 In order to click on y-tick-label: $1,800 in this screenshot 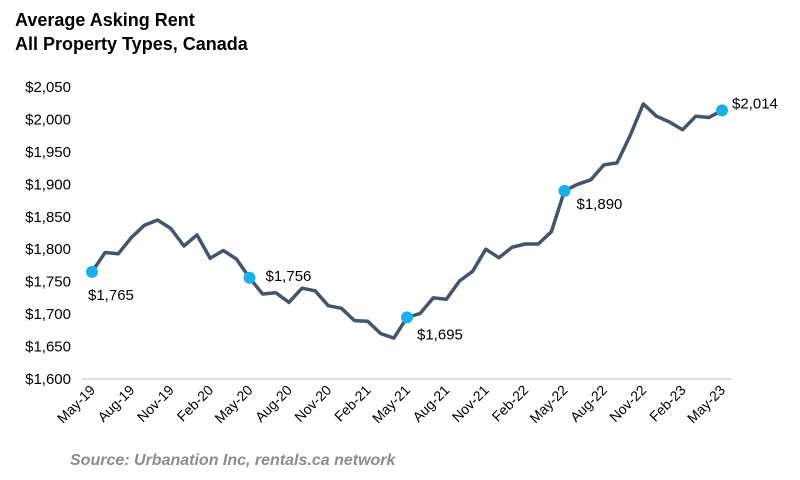, I will do `click(48, 249)`.